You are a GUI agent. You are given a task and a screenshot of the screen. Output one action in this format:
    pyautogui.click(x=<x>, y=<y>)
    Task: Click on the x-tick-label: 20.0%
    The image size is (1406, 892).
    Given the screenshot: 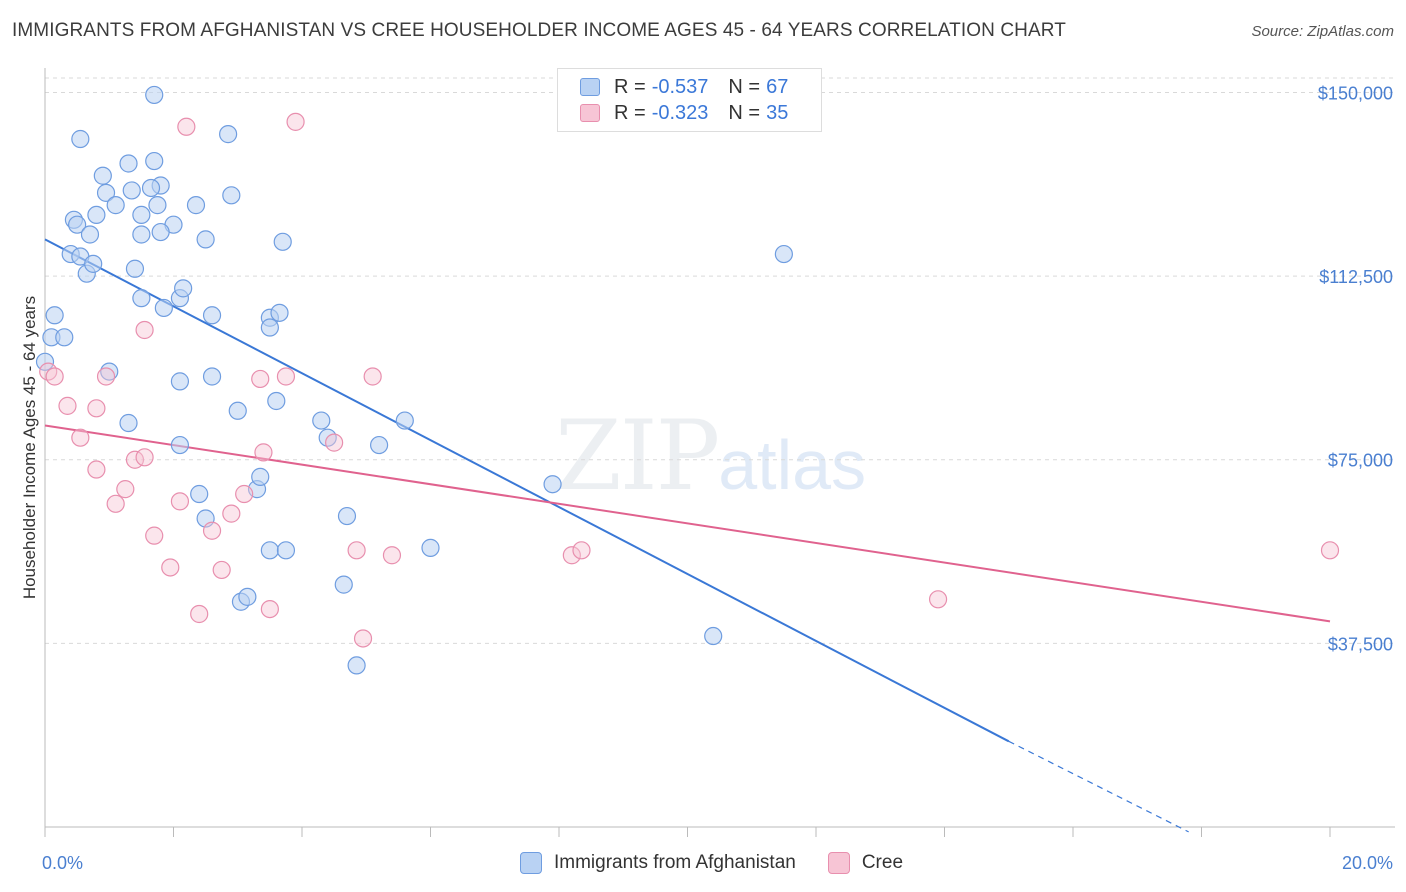 What is the action you would take?
    pyautogui.click(x=1367, y=863)
    